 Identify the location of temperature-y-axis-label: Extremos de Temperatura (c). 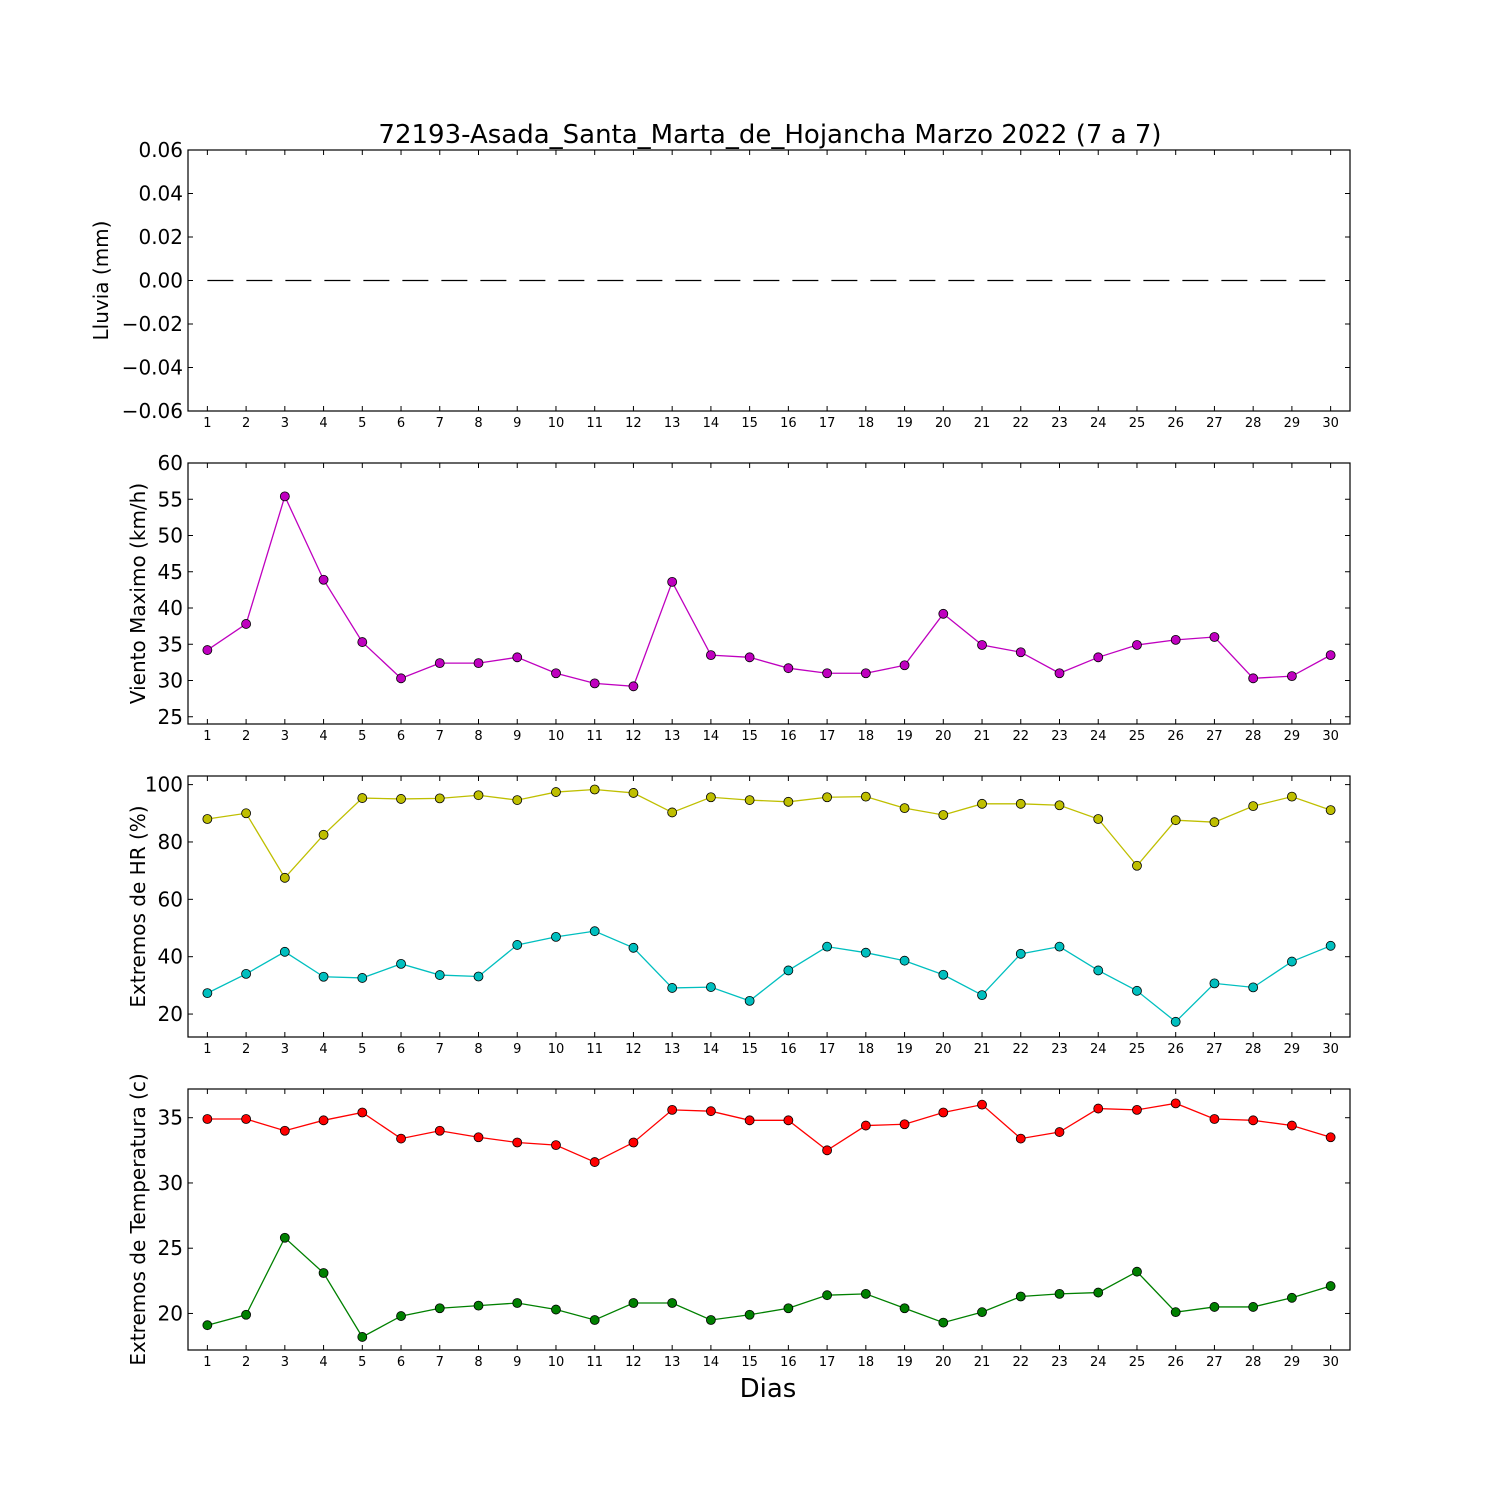
(138, 1219).